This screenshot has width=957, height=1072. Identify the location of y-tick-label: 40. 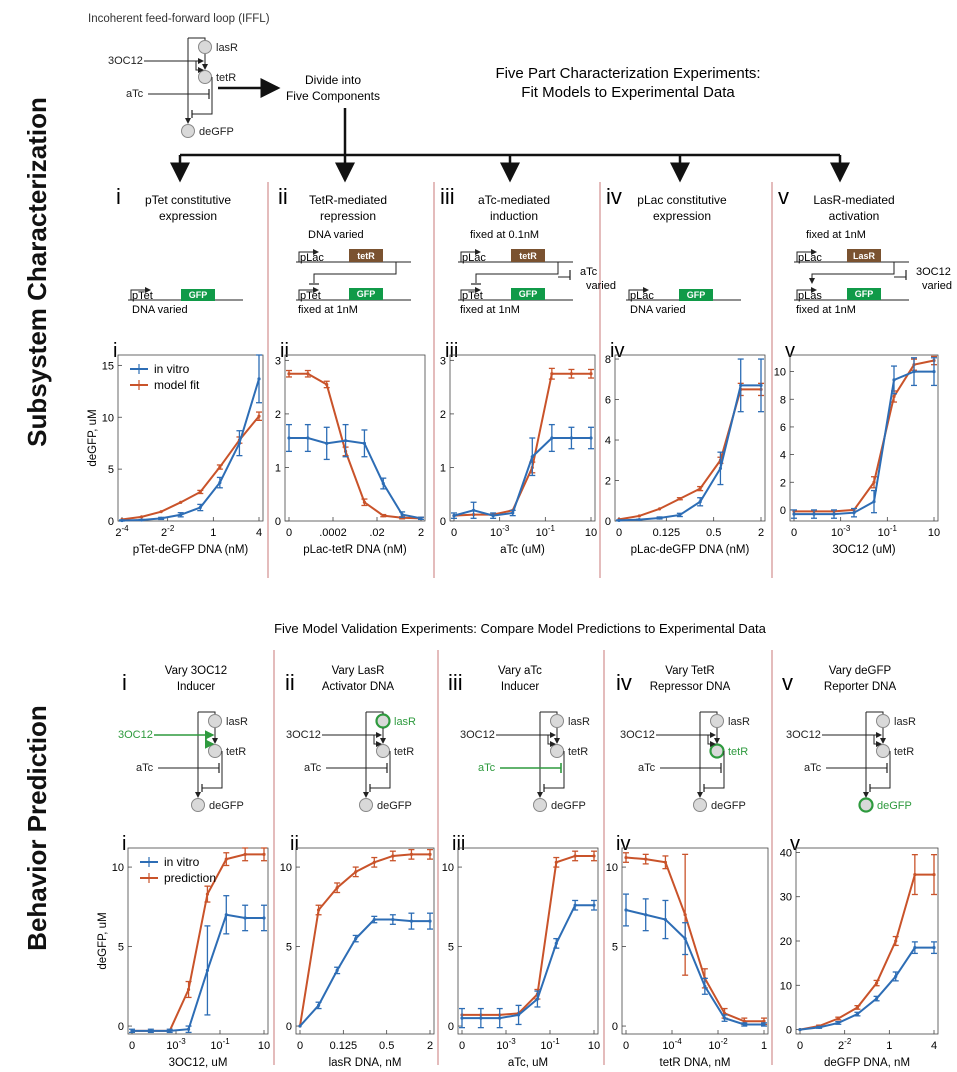
(786, 853).